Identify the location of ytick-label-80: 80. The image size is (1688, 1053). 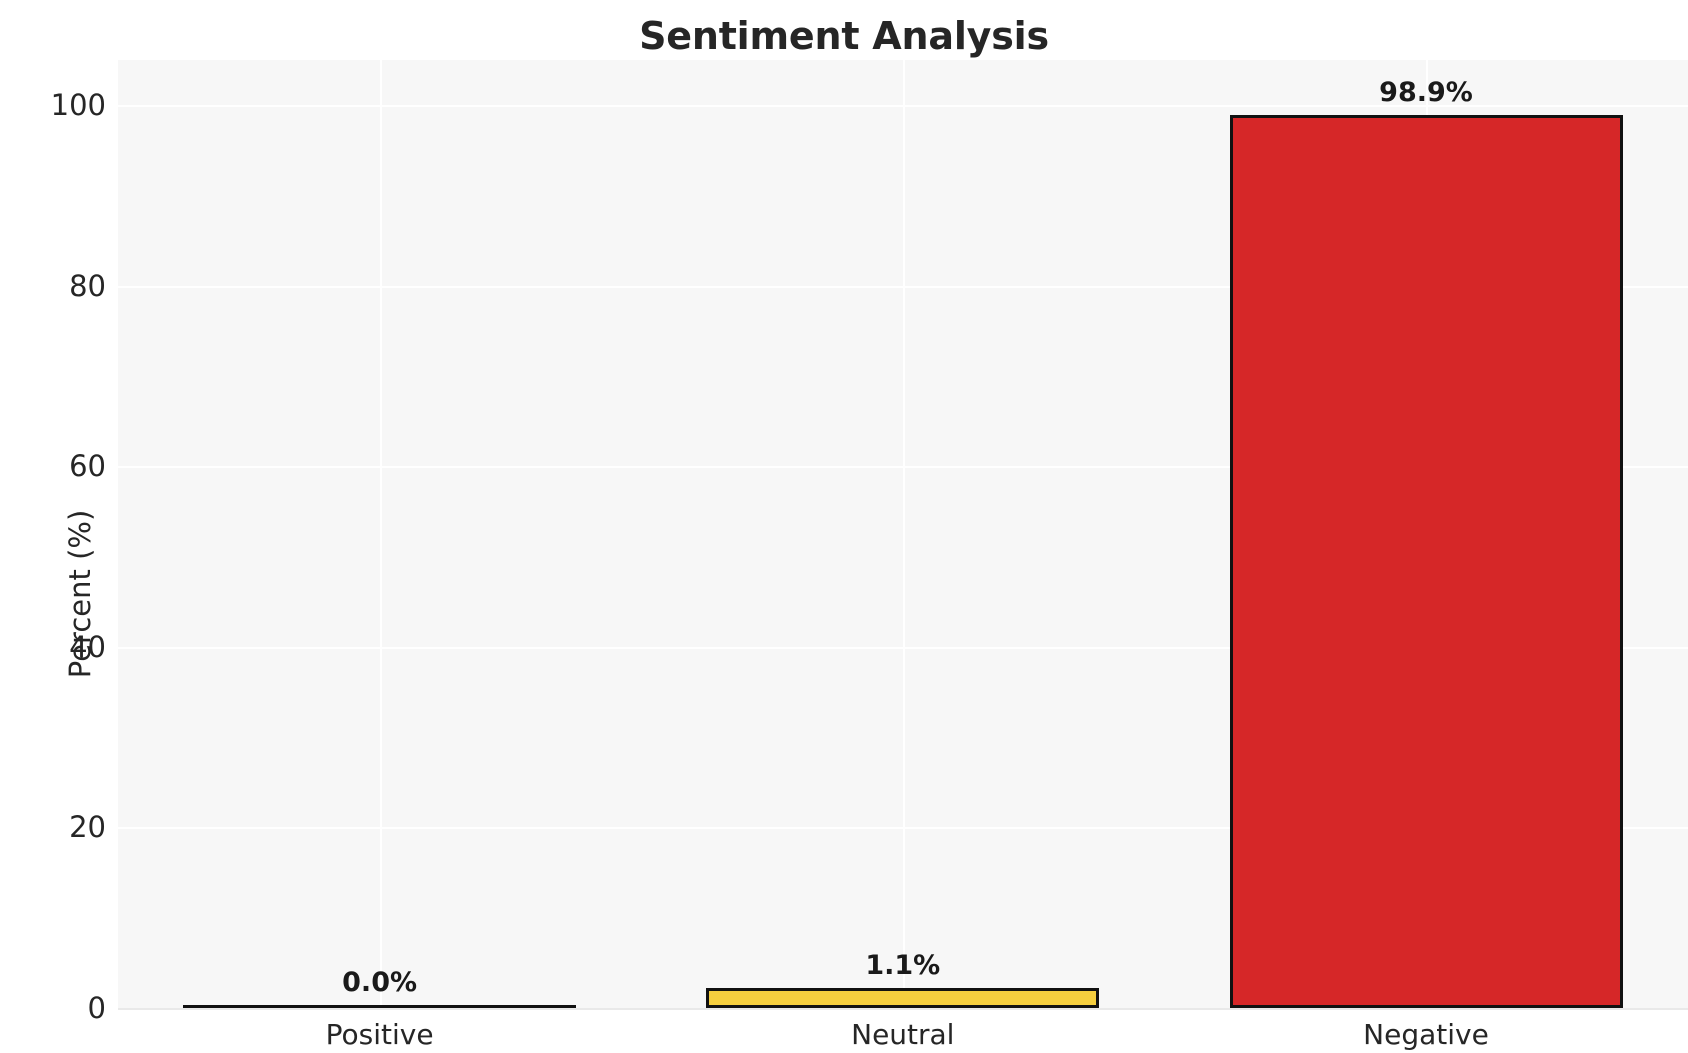
(87, 285).